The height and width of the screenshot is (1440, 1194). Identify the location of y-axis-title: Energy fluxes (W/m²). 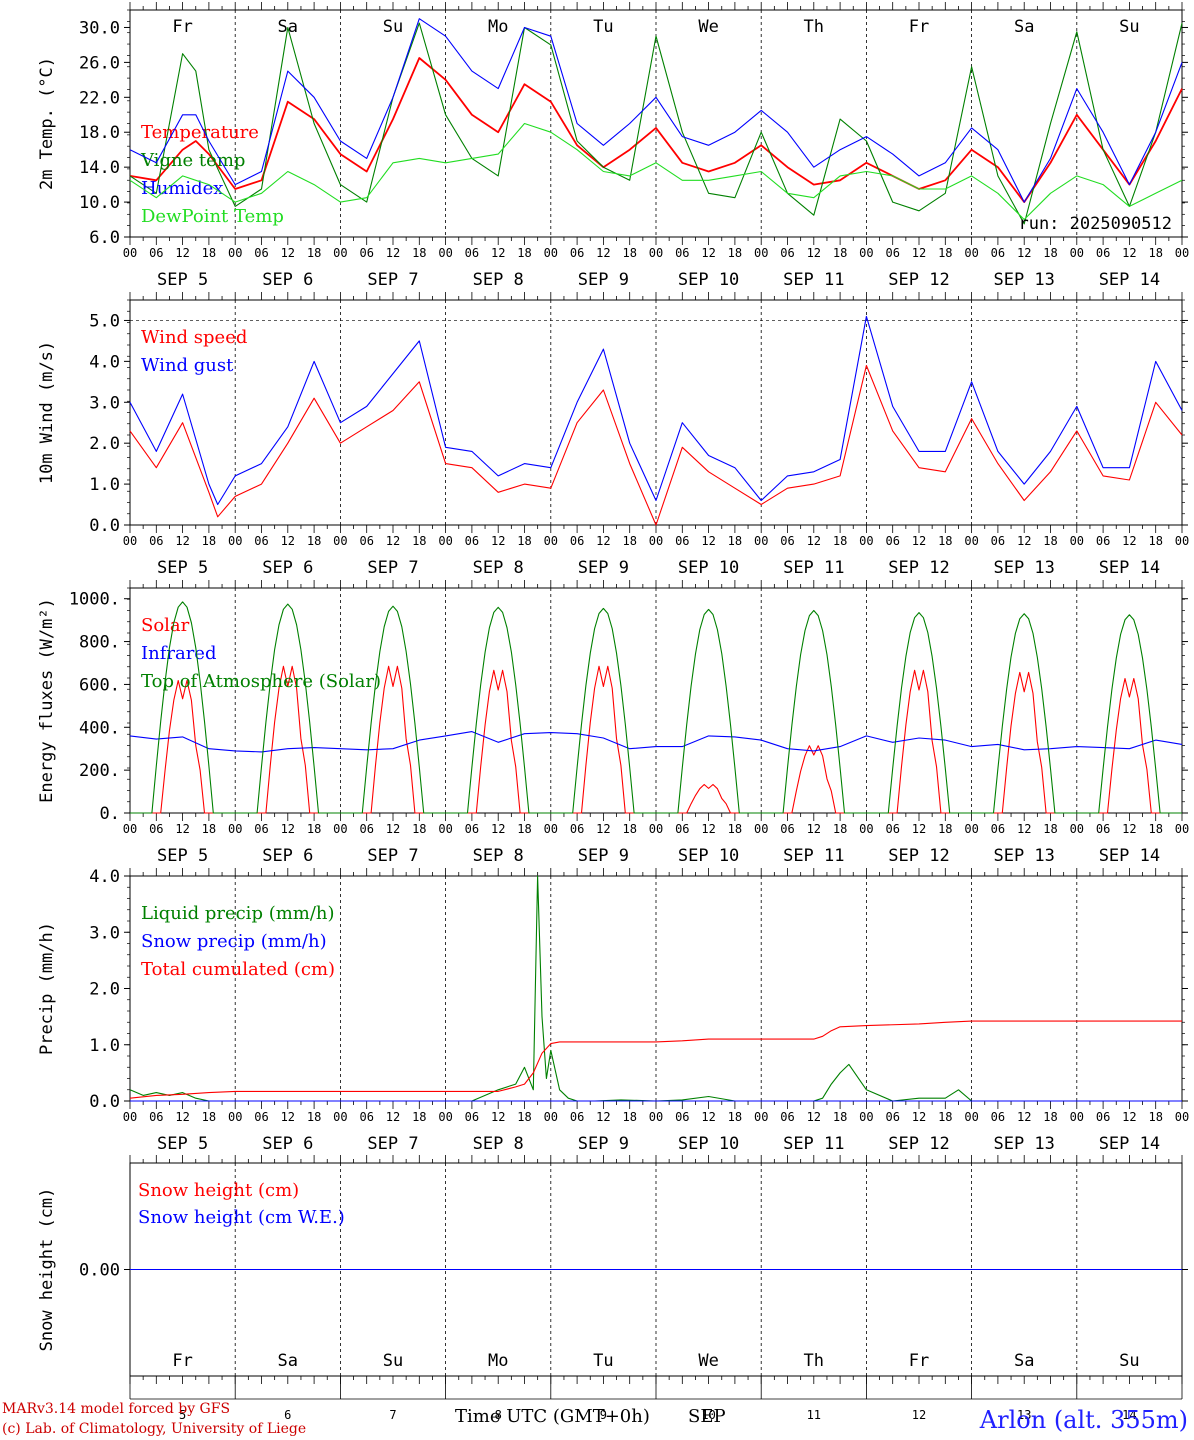
(47, 700).